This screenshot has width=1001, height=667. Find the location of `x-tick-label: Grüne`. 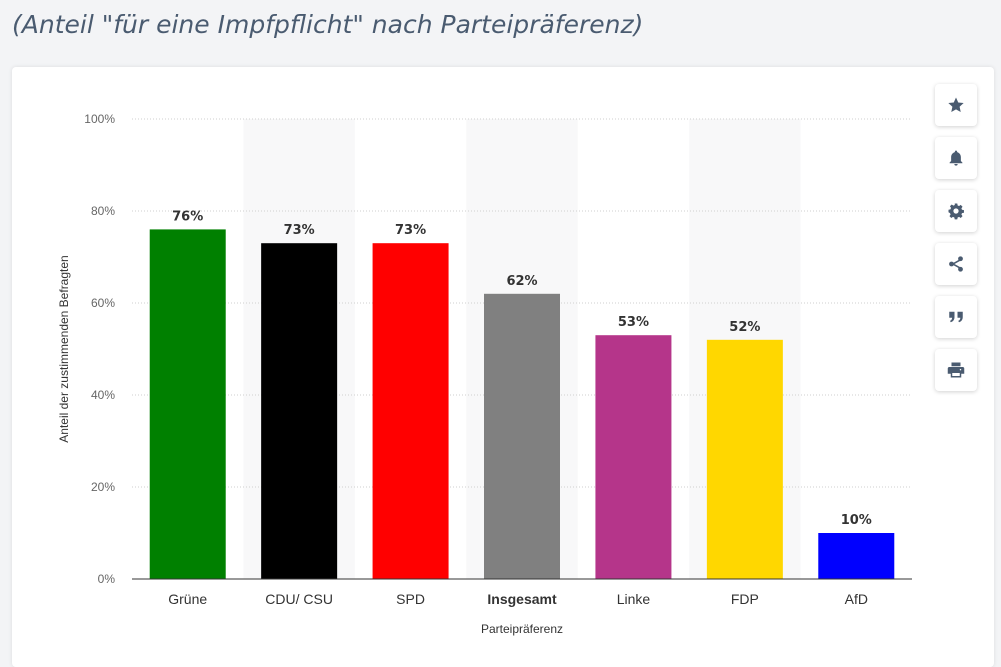

x-tick-label: Grüne is located at coordinates (187, 599).